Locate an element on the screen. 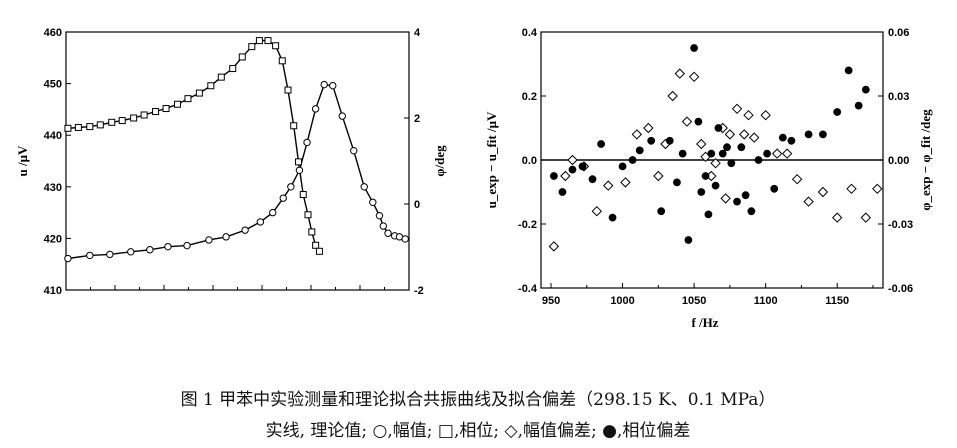 This screenshot has height=448, width=957. right-panel-phi-tick-label: 0.00 is located at coordinates (898, 161).